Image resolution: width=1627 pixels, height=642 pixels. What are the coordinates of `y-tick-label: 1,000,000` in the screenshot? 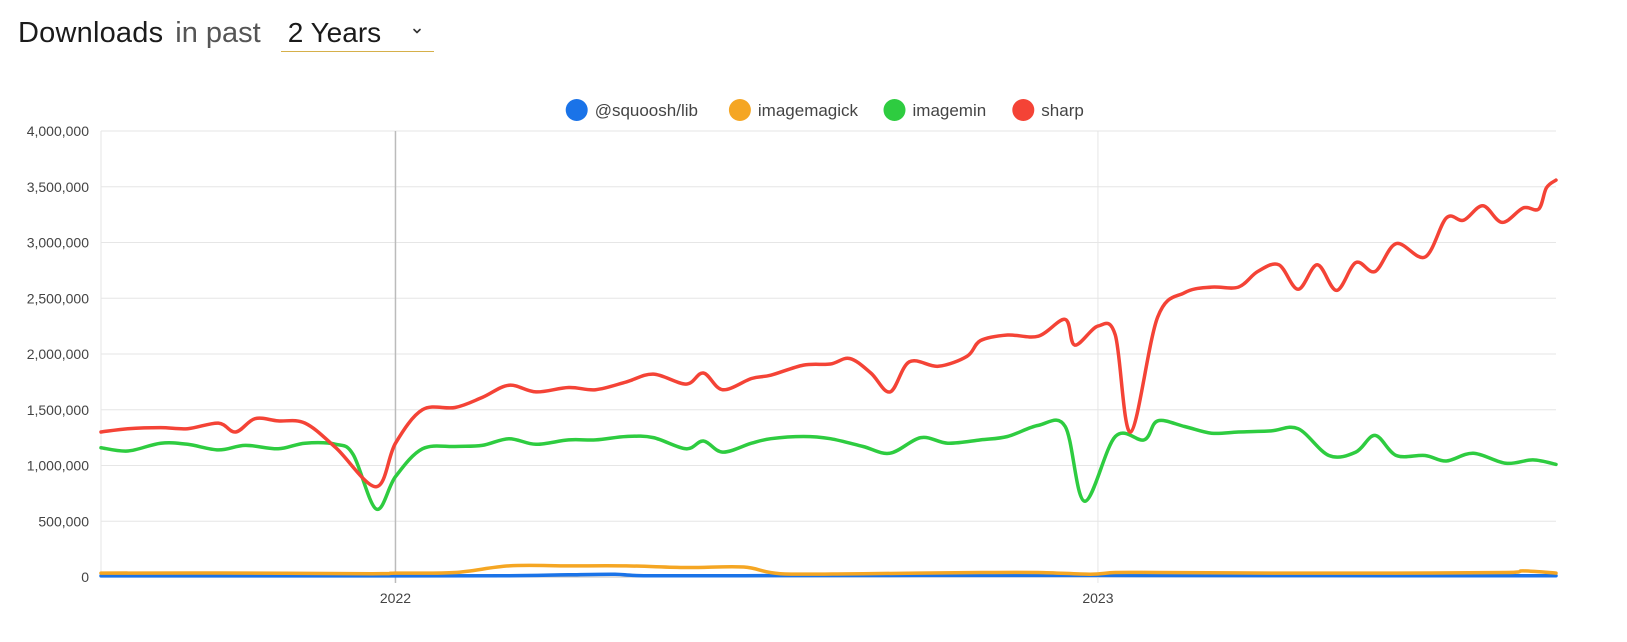 It's located at (58, 466).